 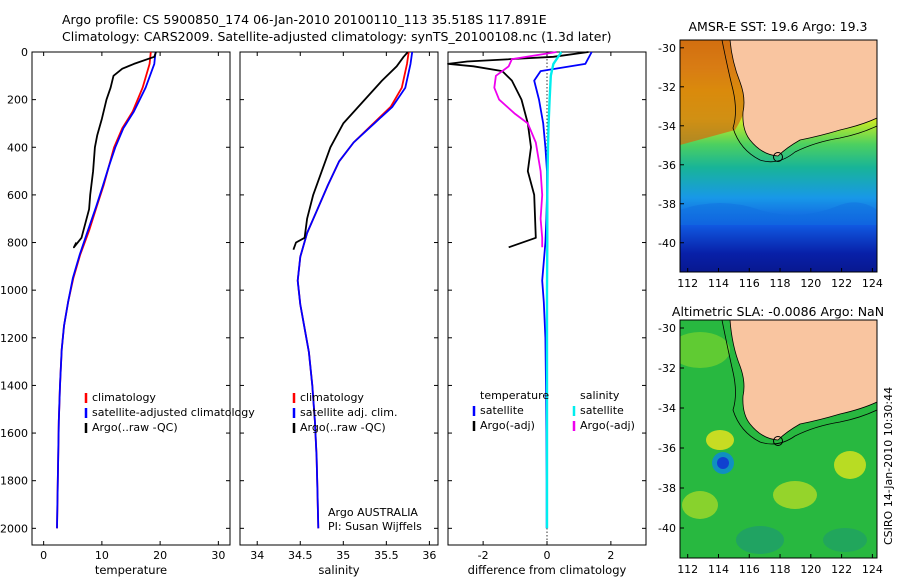 I want to click on map-y-tick-label: -36, so click(x=667, y=165).